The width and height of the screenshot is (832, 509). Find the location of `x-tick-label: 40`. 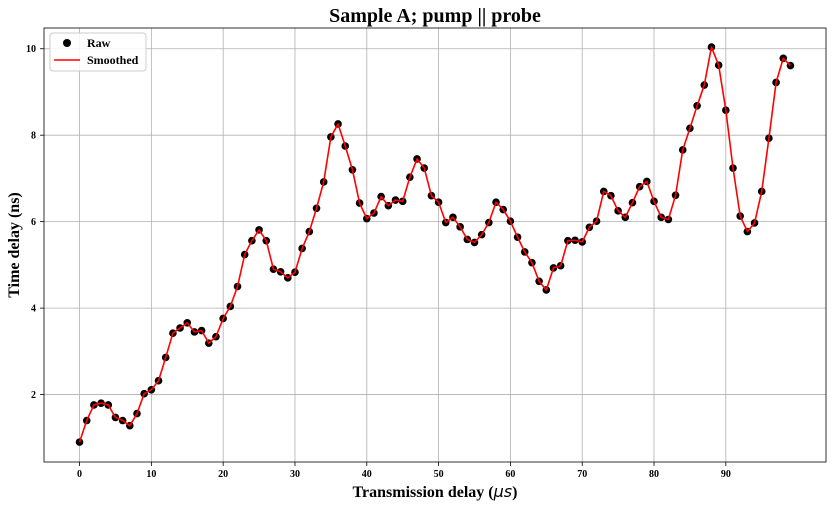

x-tick-label: 40 is located at coordinates (367, 474).